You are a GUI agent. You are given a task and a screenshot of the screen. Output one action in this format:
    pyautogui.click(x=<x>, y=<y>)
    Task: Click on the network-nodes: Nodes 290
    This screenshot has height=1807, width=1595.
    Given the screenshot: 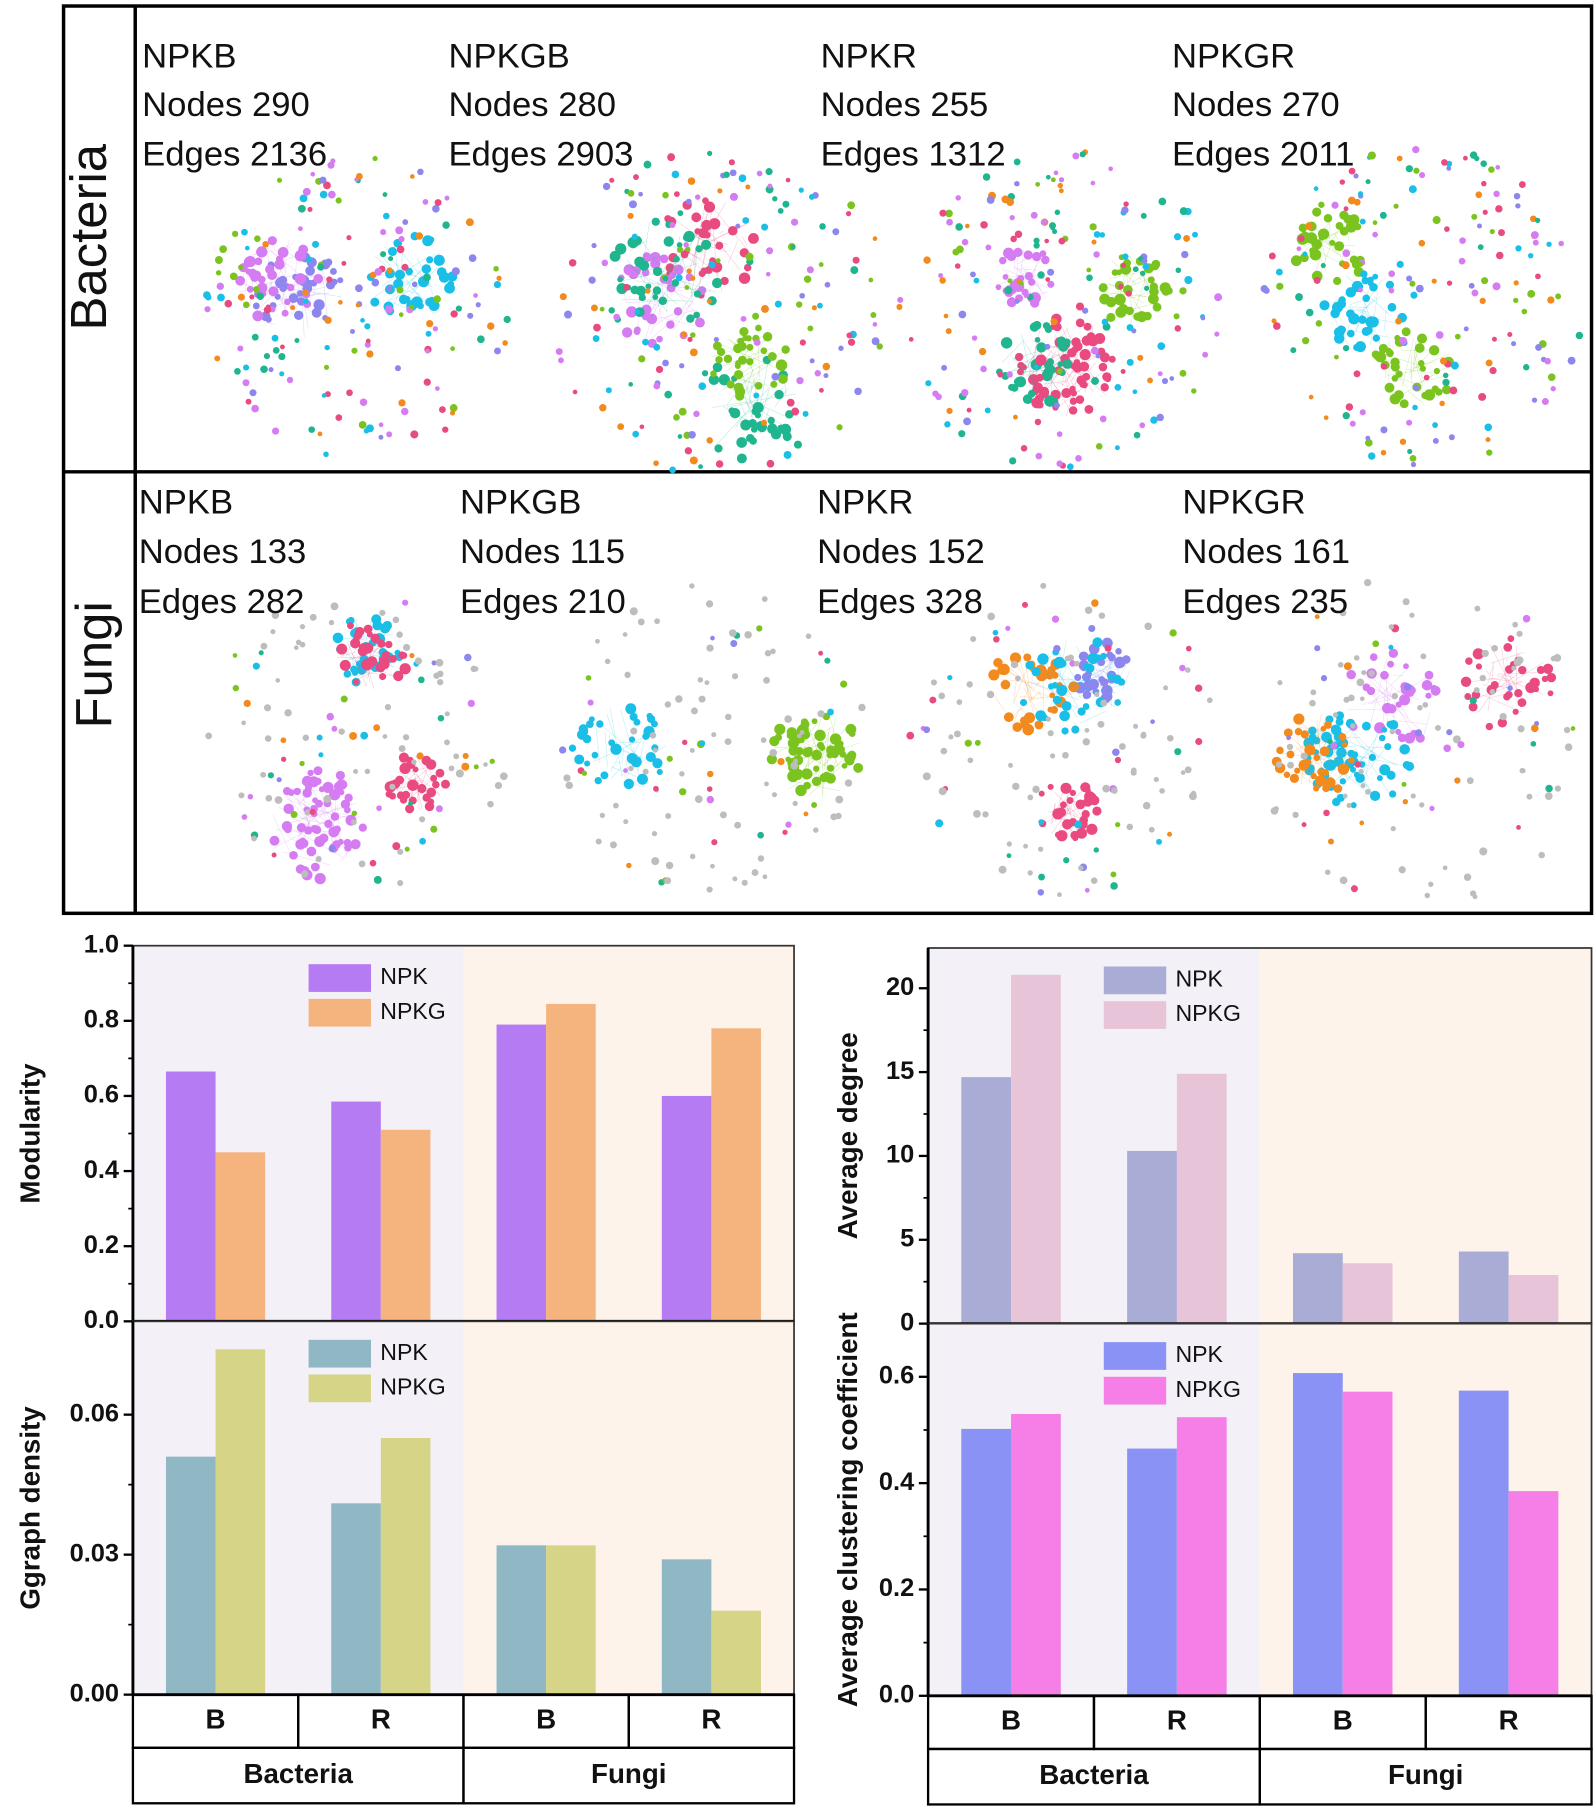 What is the action you would take?
    pyautogui.click(x=226, y=105)
    